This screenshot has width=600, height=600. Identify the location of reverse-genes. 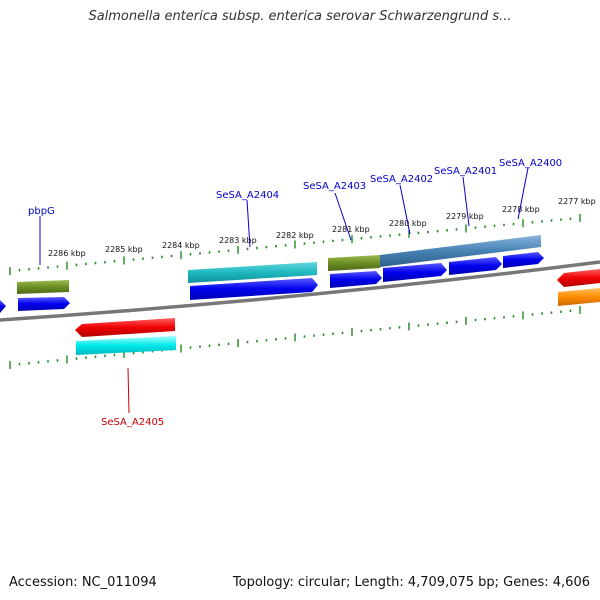
(337, 312).